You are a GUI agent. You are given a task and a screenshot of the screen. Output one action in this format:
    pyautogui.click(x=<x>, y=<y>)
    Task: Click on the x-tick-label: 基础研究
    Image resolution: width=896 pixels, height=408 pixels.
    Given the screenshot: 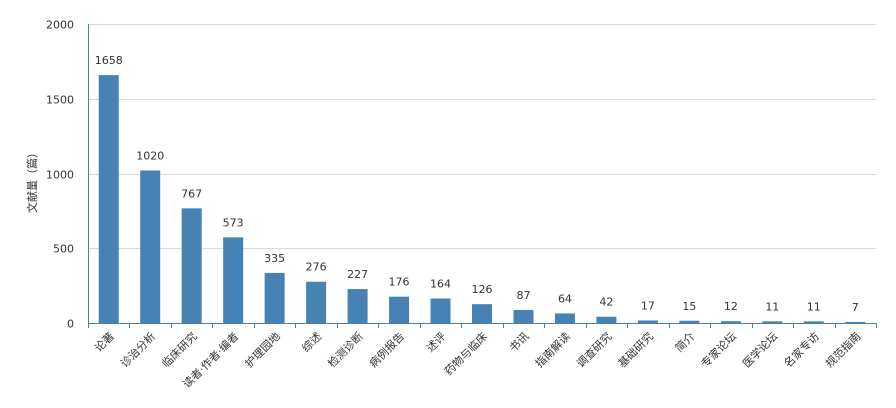 What is the action you would take?
    pyautogui.click(x=635, y=349)
    